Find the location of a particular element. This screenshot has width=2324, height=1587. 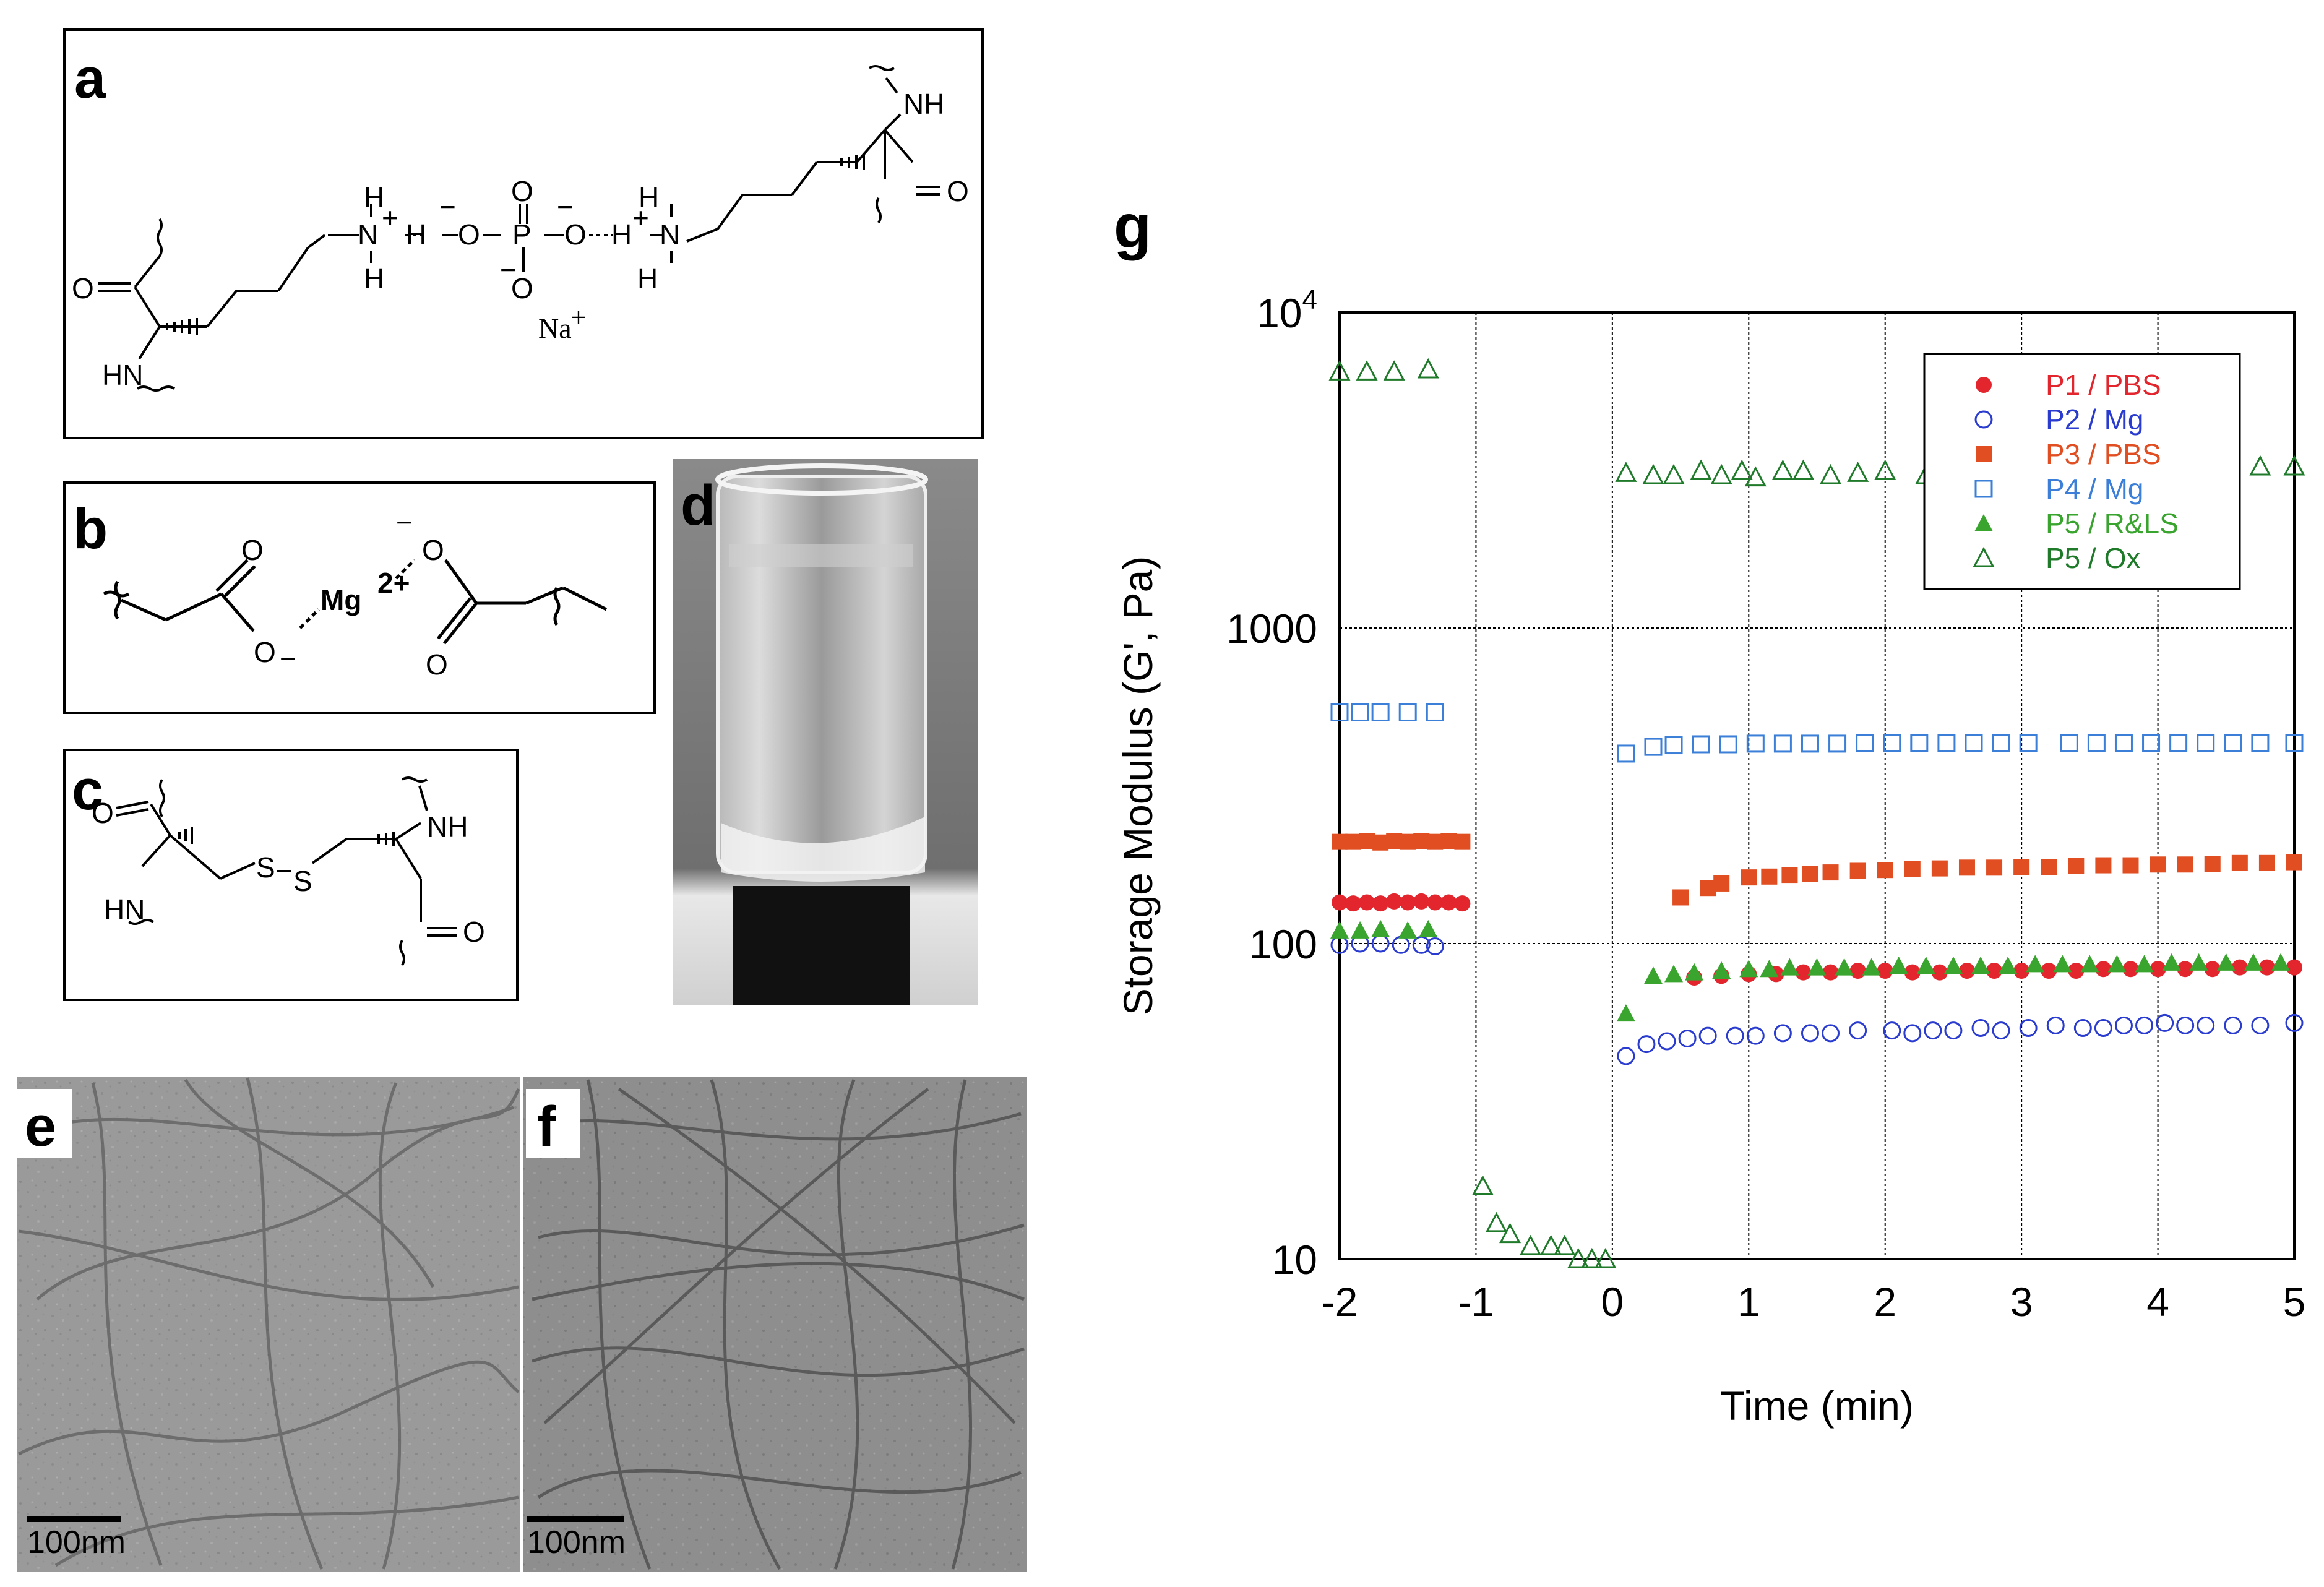

panel-a-bonds is located at coordinates (519, 228).